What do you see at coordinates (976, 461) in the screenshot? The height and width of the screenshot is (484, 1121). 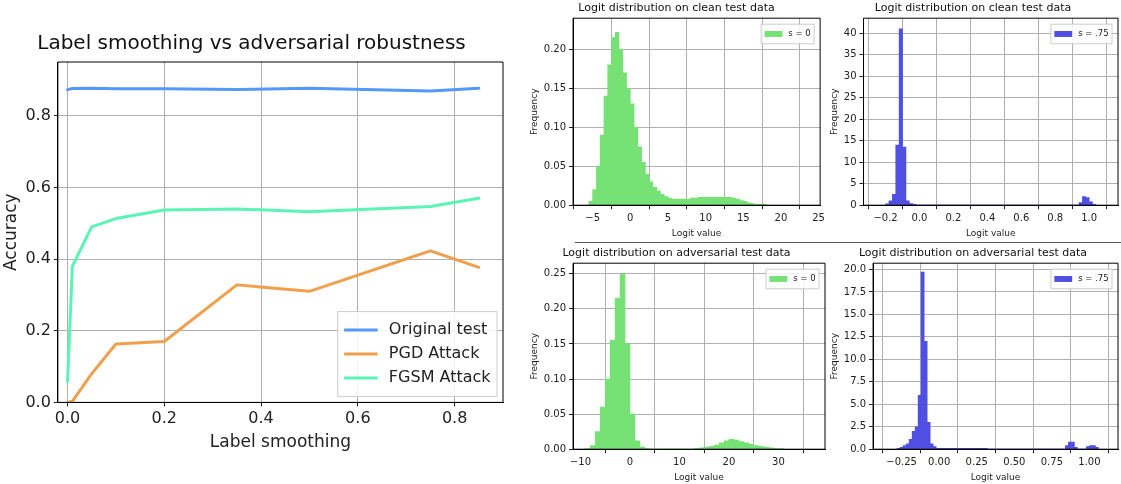 I see `x-tick-label: 0.25` at bounding box center [976, 461].